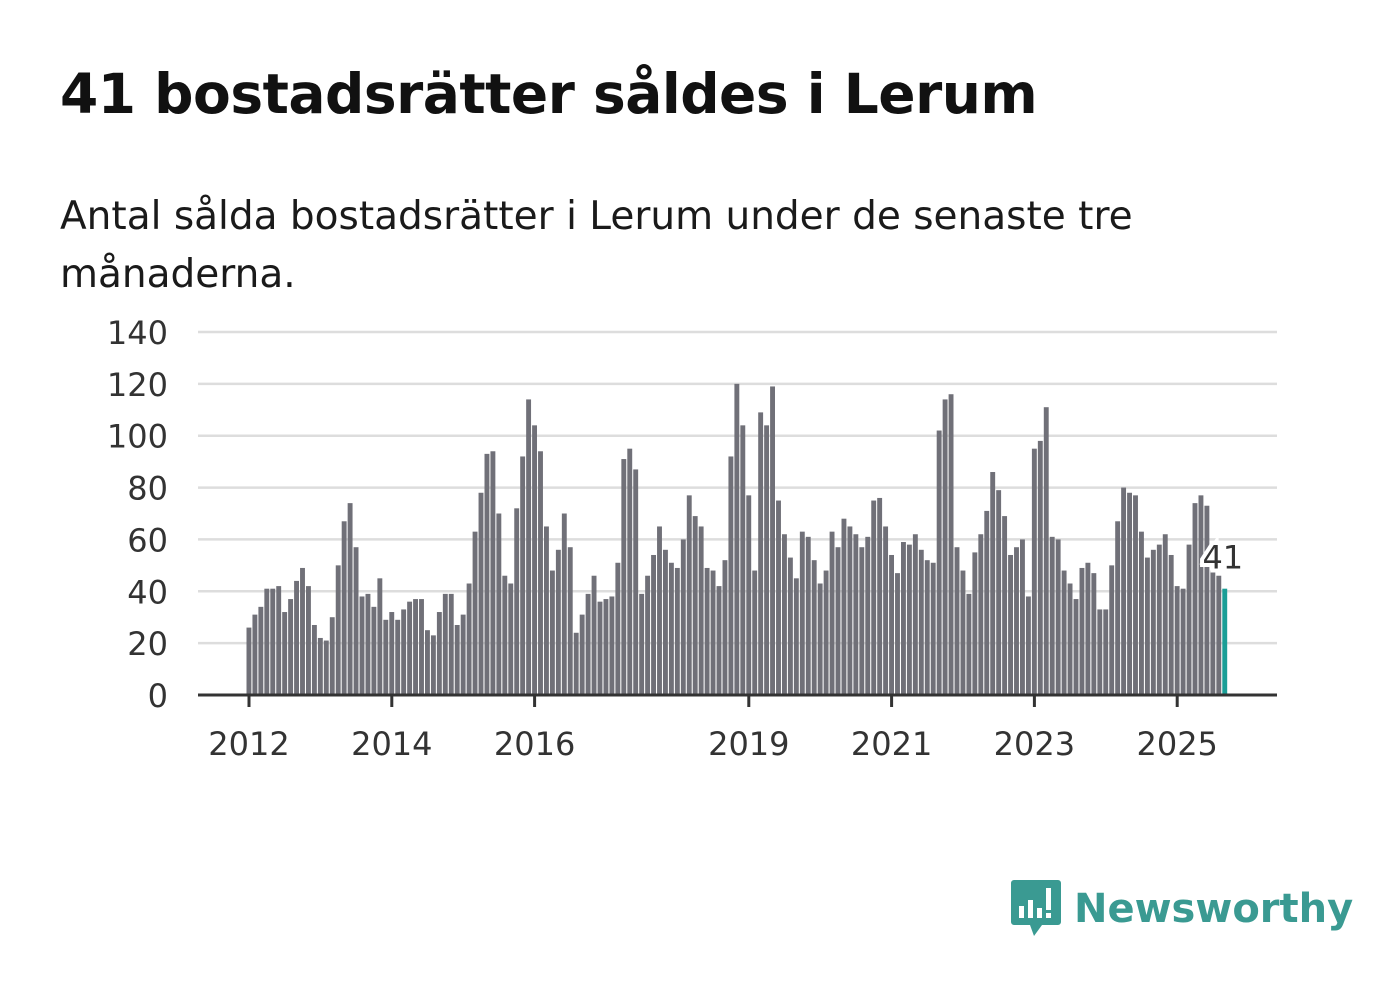 This screenshot has width=1382, height=999. Describe the element at coordinates (248, 744) in the screenshot. I see `x-tick-label: 2012` at that location.